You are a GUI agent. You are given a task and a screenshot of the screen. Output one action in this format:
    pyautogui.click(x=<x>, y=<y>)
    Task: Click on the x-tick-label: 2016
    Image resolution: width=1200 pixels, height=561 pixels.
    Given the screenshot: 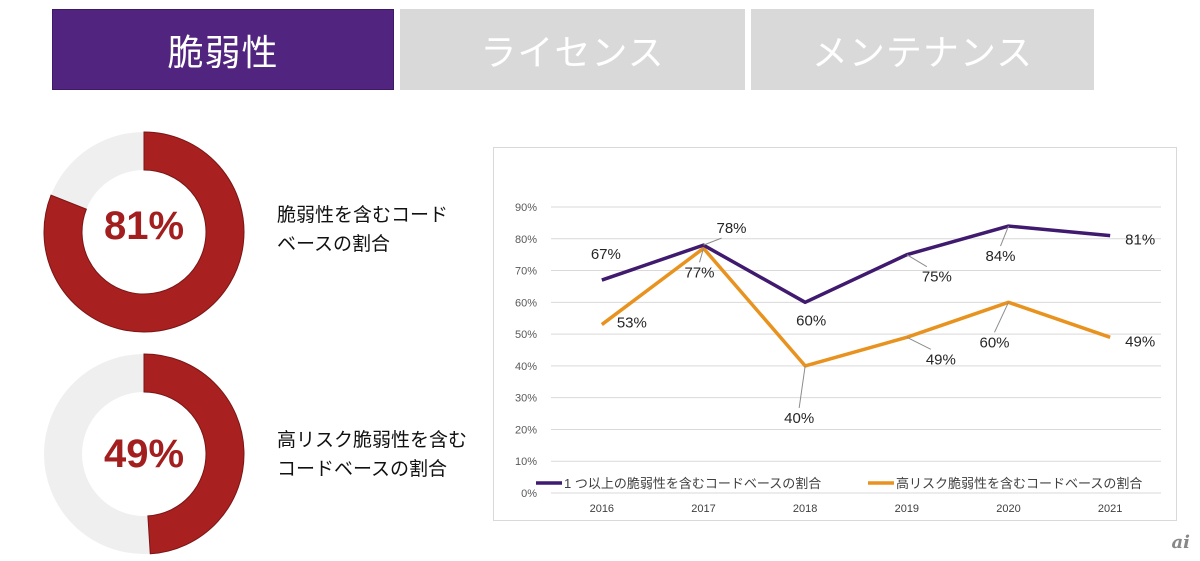 What is the action you would take?
    pyautogui.click(x=602, y=509)
    